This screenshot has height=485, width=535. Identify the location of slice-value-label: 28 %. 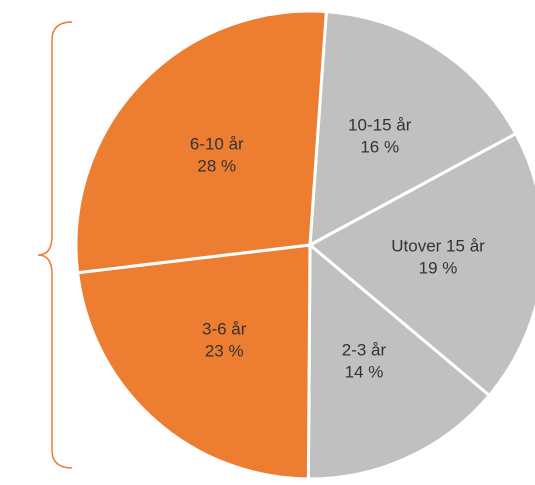
(216, 166).